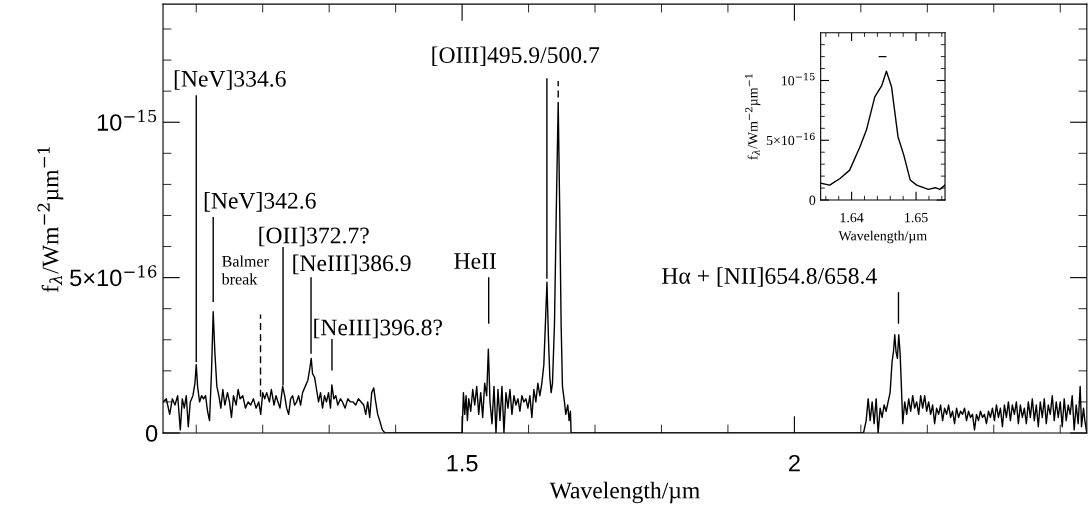 Image resolution: width=1089 pixels, height=519 pixels. What do you see at coordinates (245, 270) in the screenshot?
I see `annotation: Balmer break` at bounding box center [245, 270].